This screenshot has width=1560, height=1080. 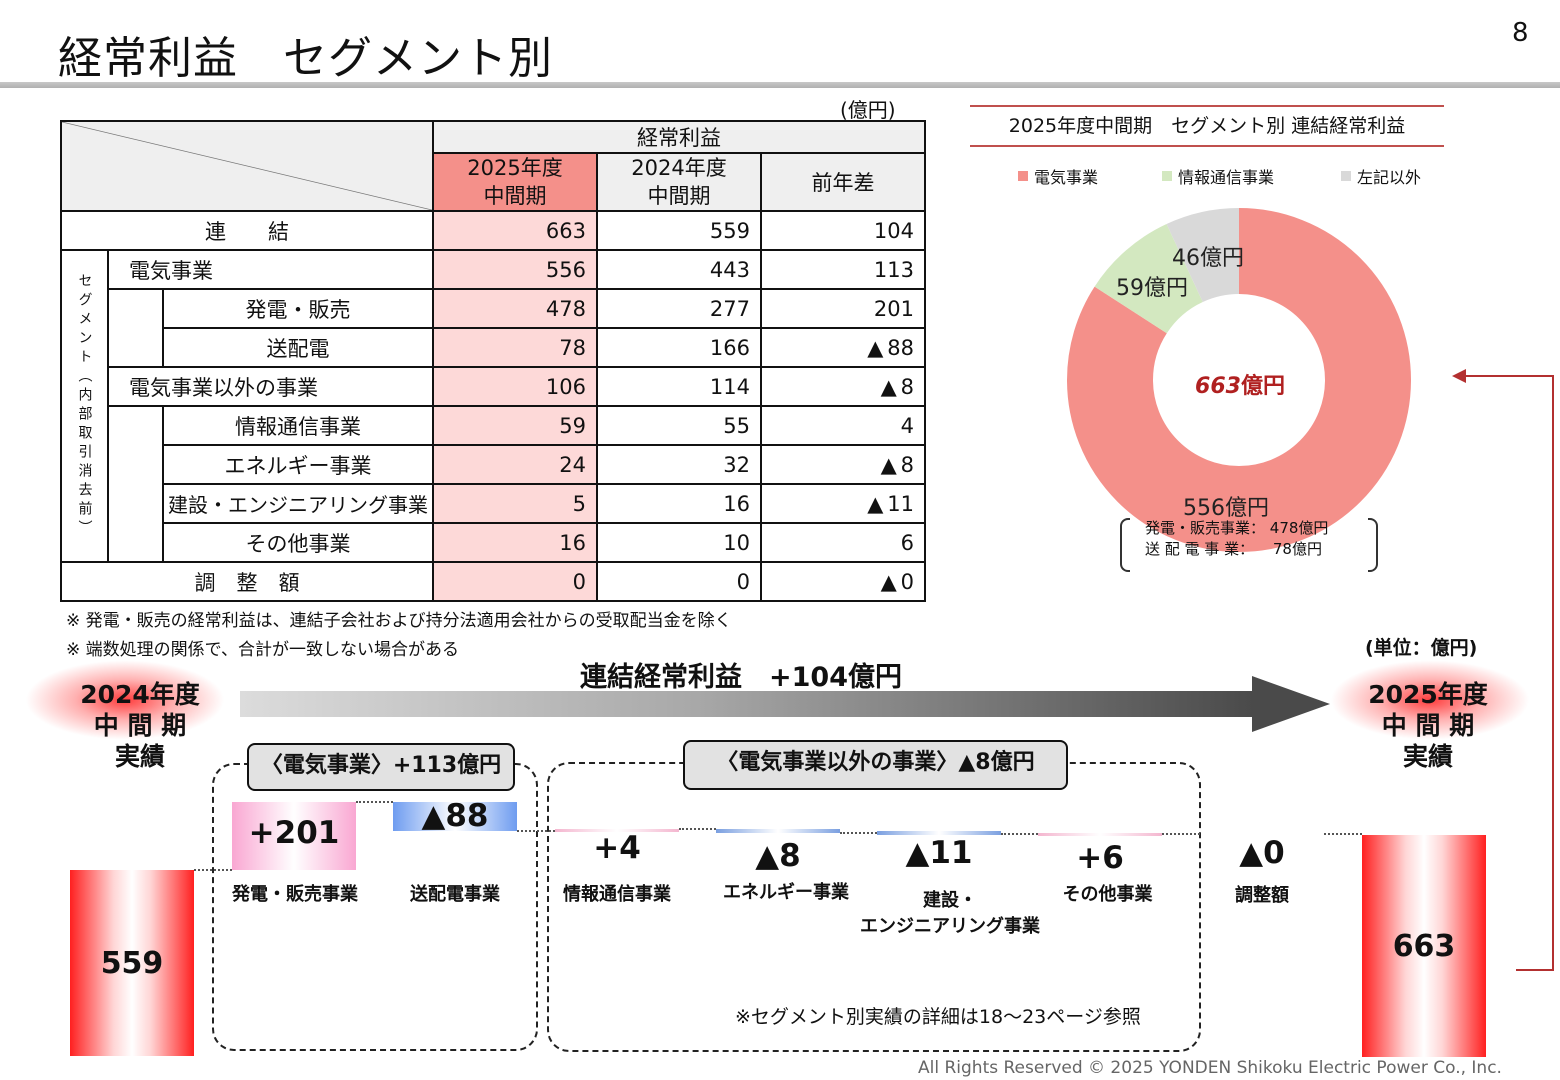 What do you see at coordinates (1226, 508) in the screenshot?
I see `label-electric: 556億円` at bounding box center [1226, 508].